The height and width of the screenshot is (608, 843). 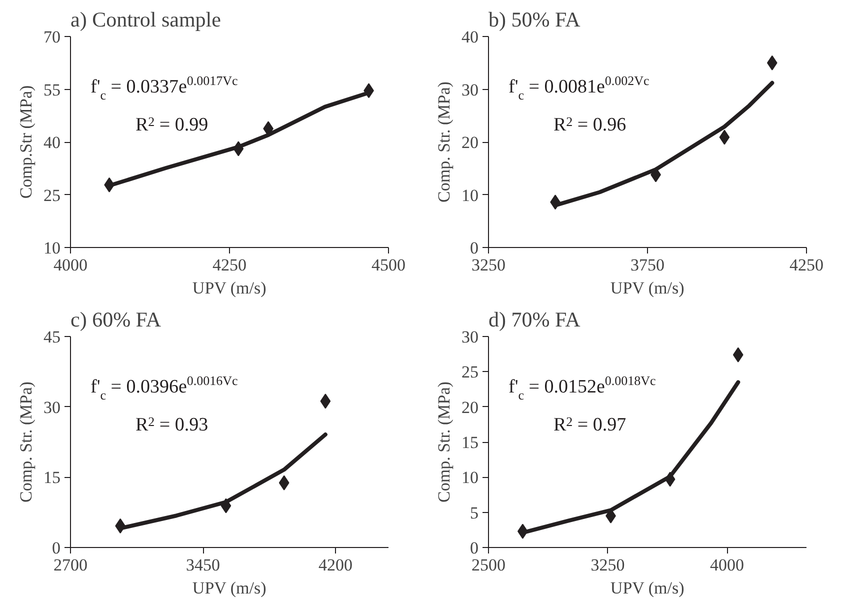 What do you see at coordinates (203, 565) in the screenshot?
I see `x-tick-label: 3450` at bounding box center [203, 565].